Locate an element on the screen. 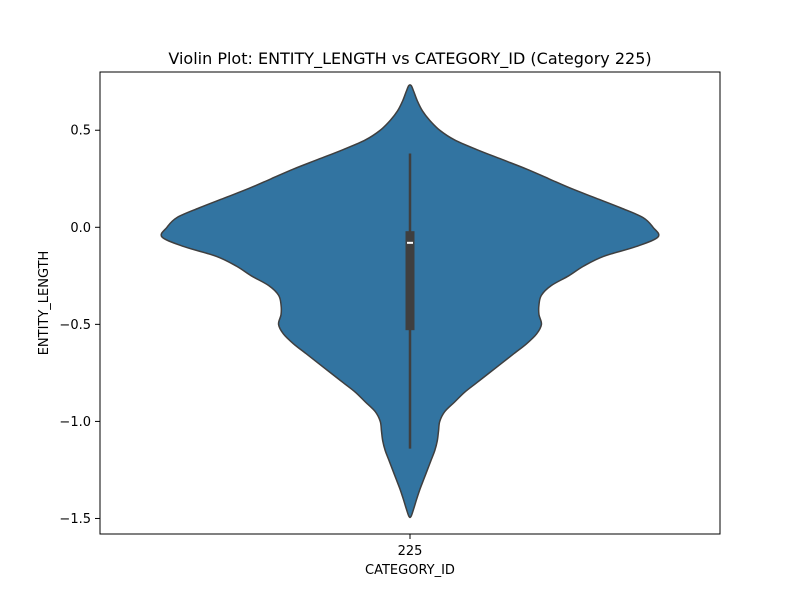 The width and height of the screenshot is (800, 600). x-axis: 225 is located at coordinates (410, 546).